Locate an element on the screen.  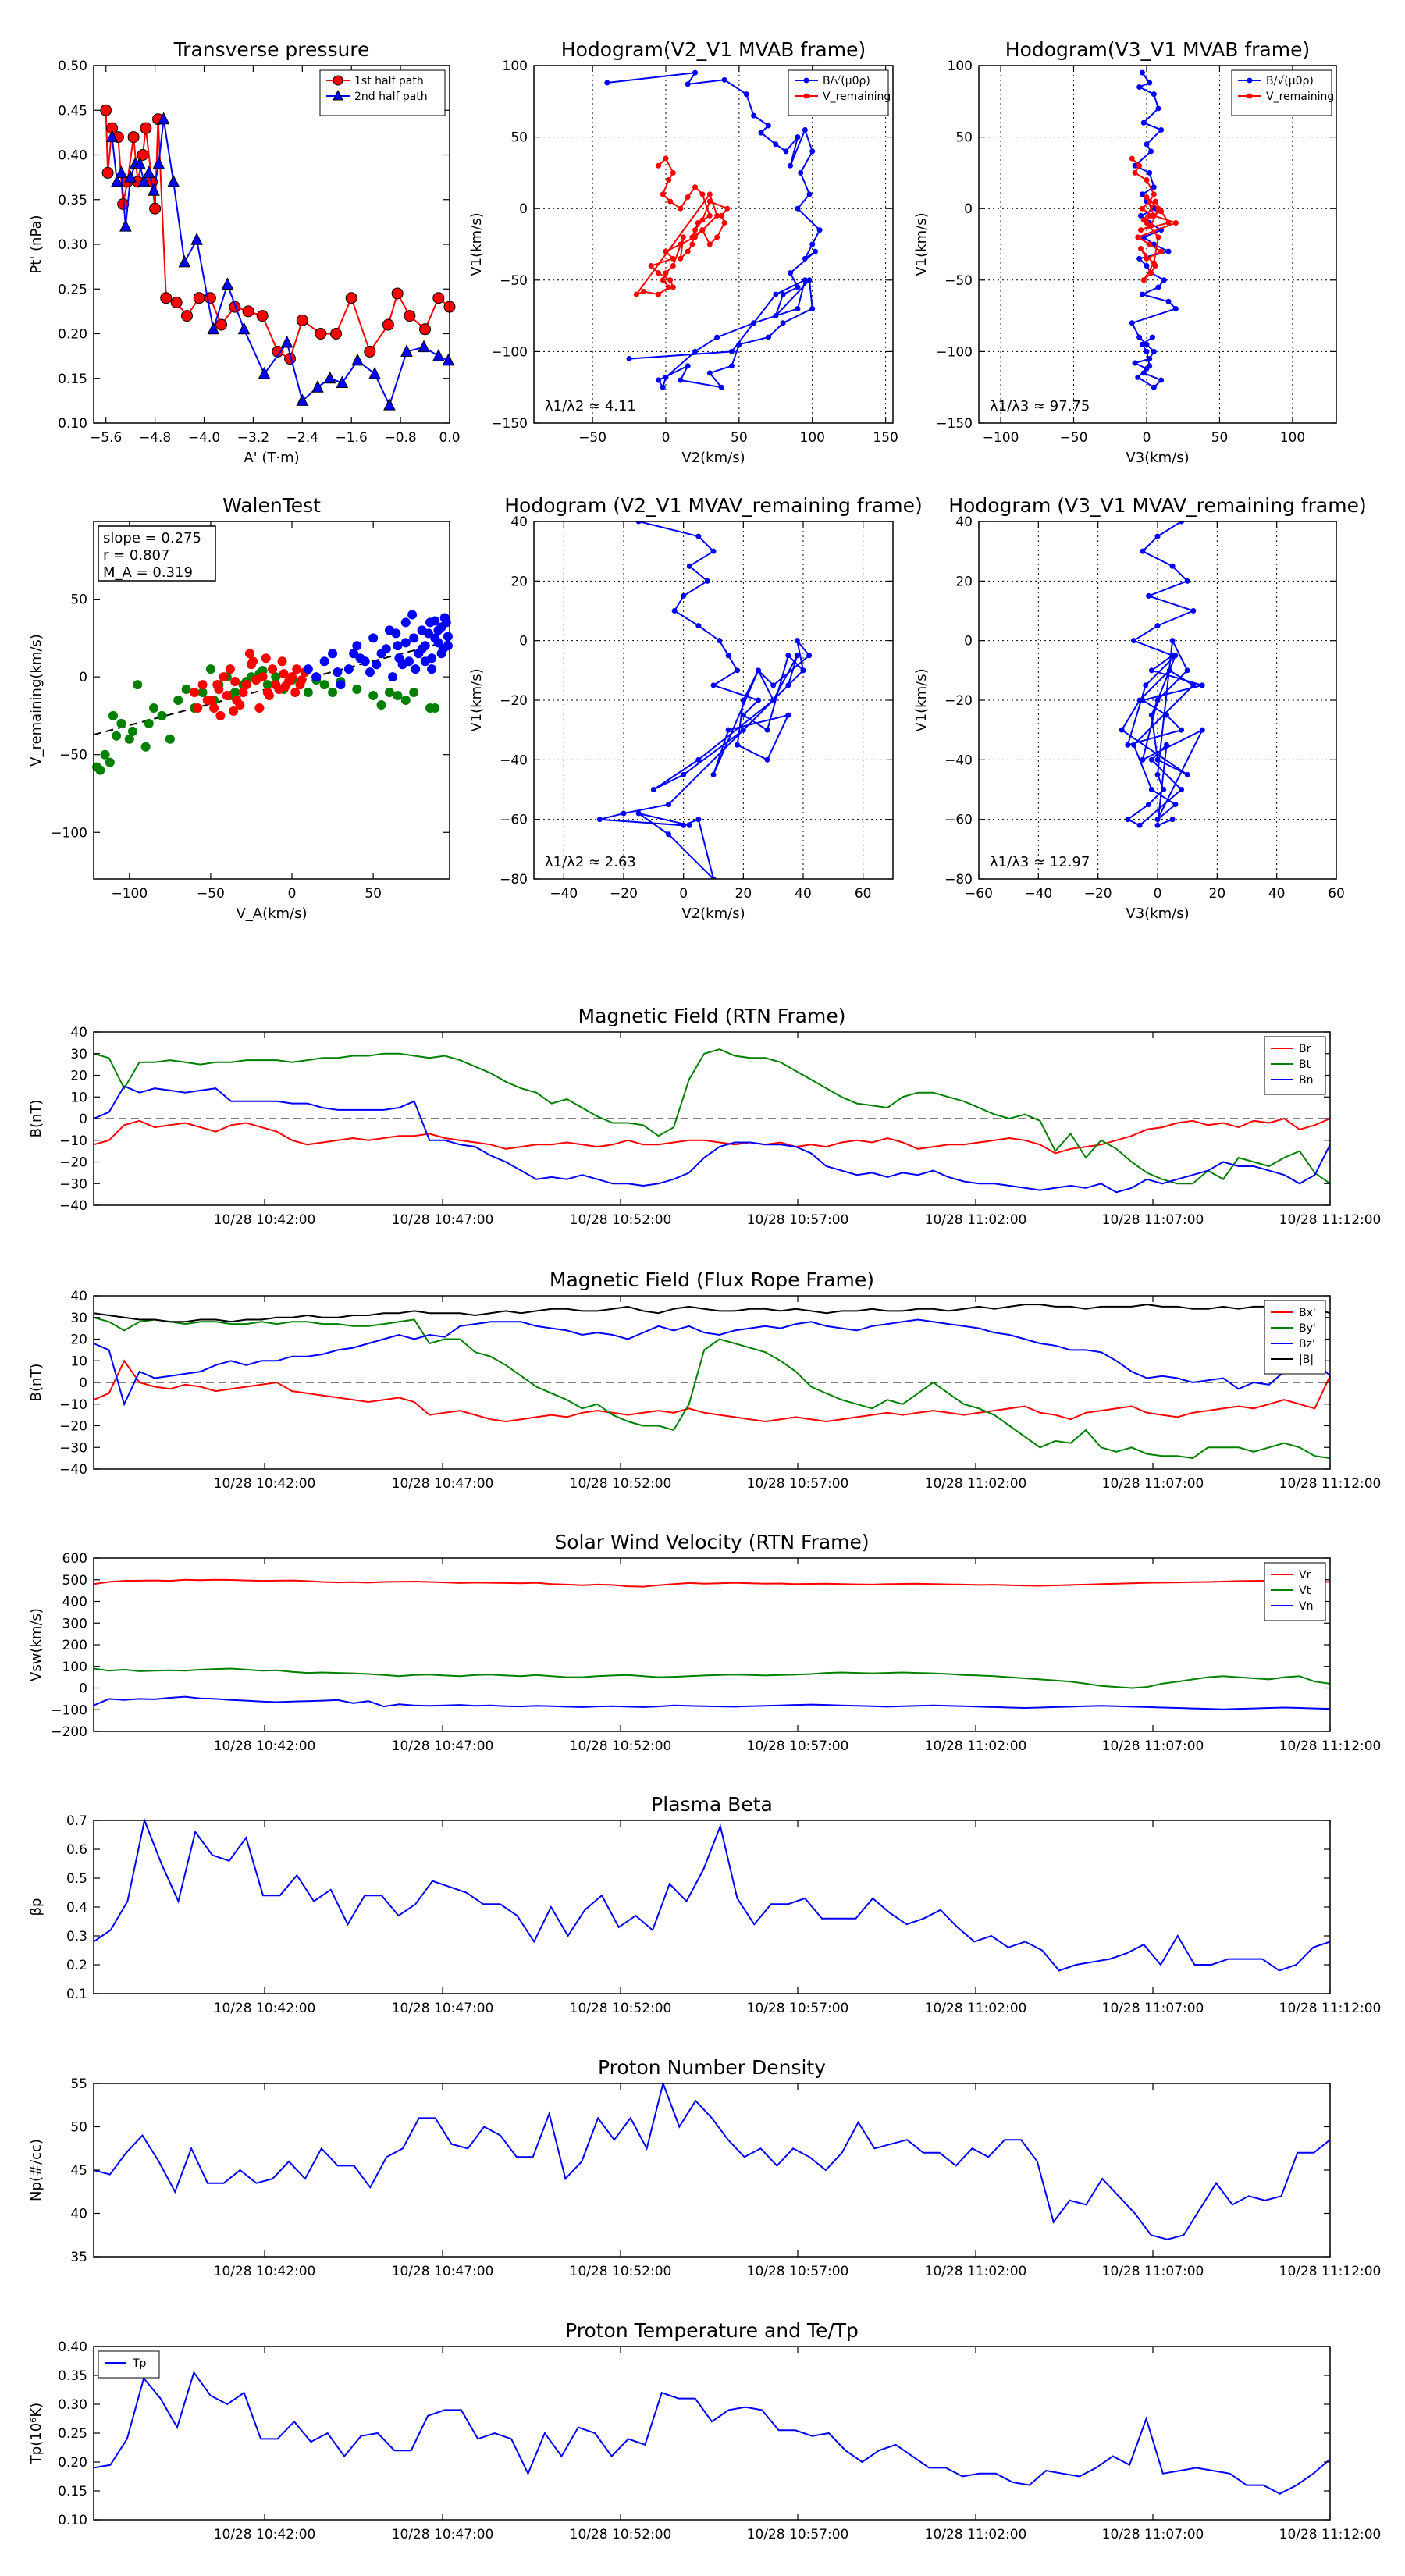
hr21-ytick-label: −40 is located at coordinates (514, 760).